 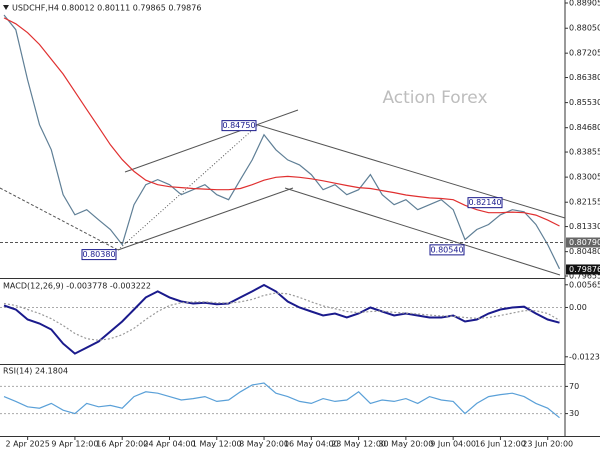 I want to click on price-label: 0.79876, so click(x=584, y=269).